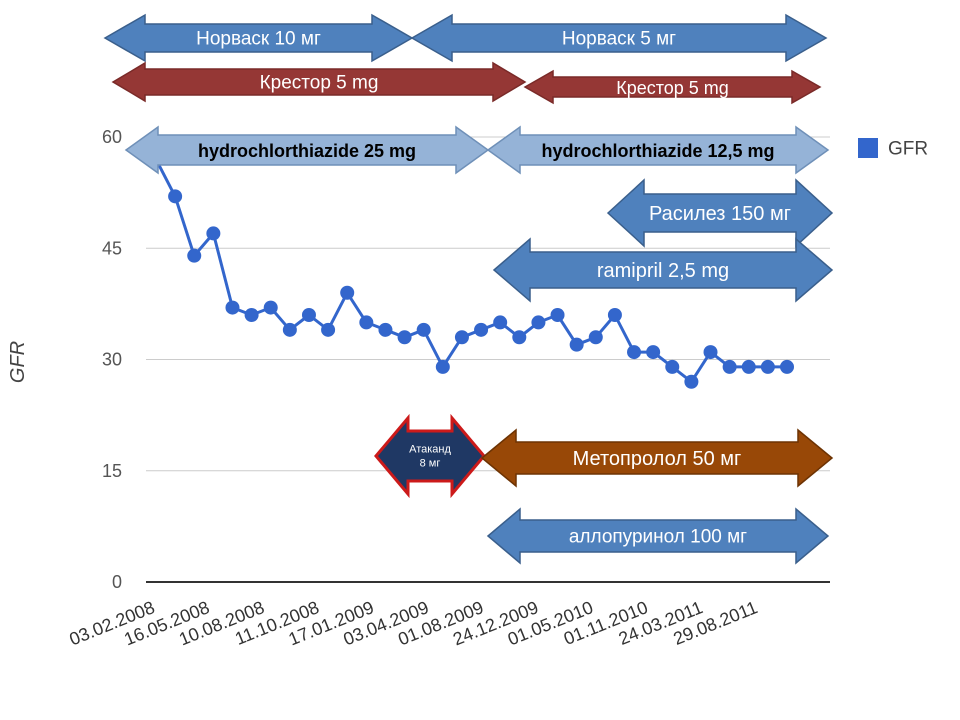 The width and height of the screenshot is (960, 720). I want to click on medication-arrow: Атаканд 8 мг, so click(430, 456).